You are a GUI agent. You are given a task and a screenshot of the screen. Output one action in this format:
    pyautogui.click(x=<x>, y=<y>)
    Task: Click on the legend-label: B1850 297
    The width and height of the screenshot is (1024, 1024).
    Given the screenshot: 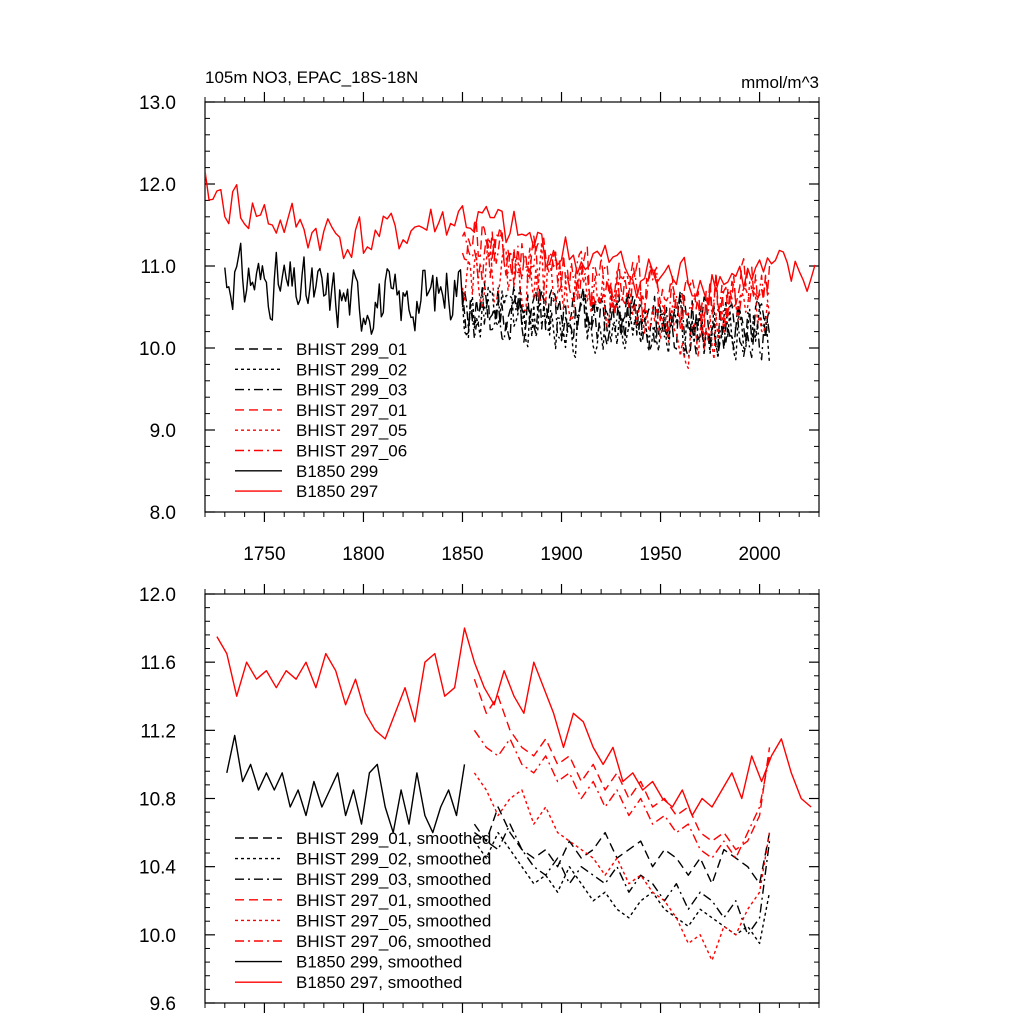 What is the action you would take?
    pyautogui.click(x=337, y=491)
    